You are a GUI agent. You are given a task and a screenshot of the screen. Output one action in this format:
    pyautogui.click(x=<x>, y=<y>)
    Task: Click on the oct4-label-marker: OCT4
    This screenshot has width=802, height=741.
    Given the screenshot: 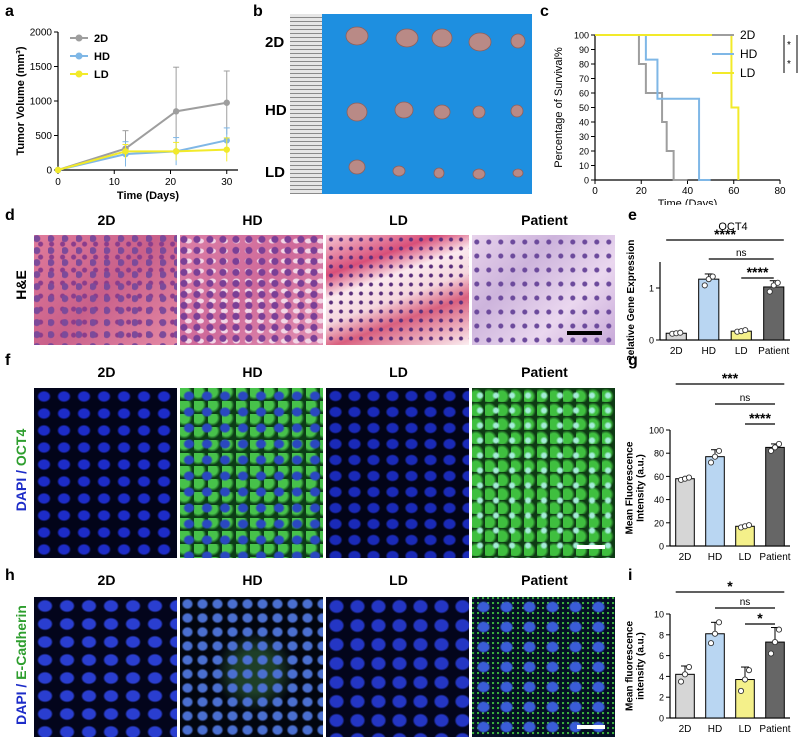 What is the action you would take?
    pyautogui.click(x=21, y=447)
    